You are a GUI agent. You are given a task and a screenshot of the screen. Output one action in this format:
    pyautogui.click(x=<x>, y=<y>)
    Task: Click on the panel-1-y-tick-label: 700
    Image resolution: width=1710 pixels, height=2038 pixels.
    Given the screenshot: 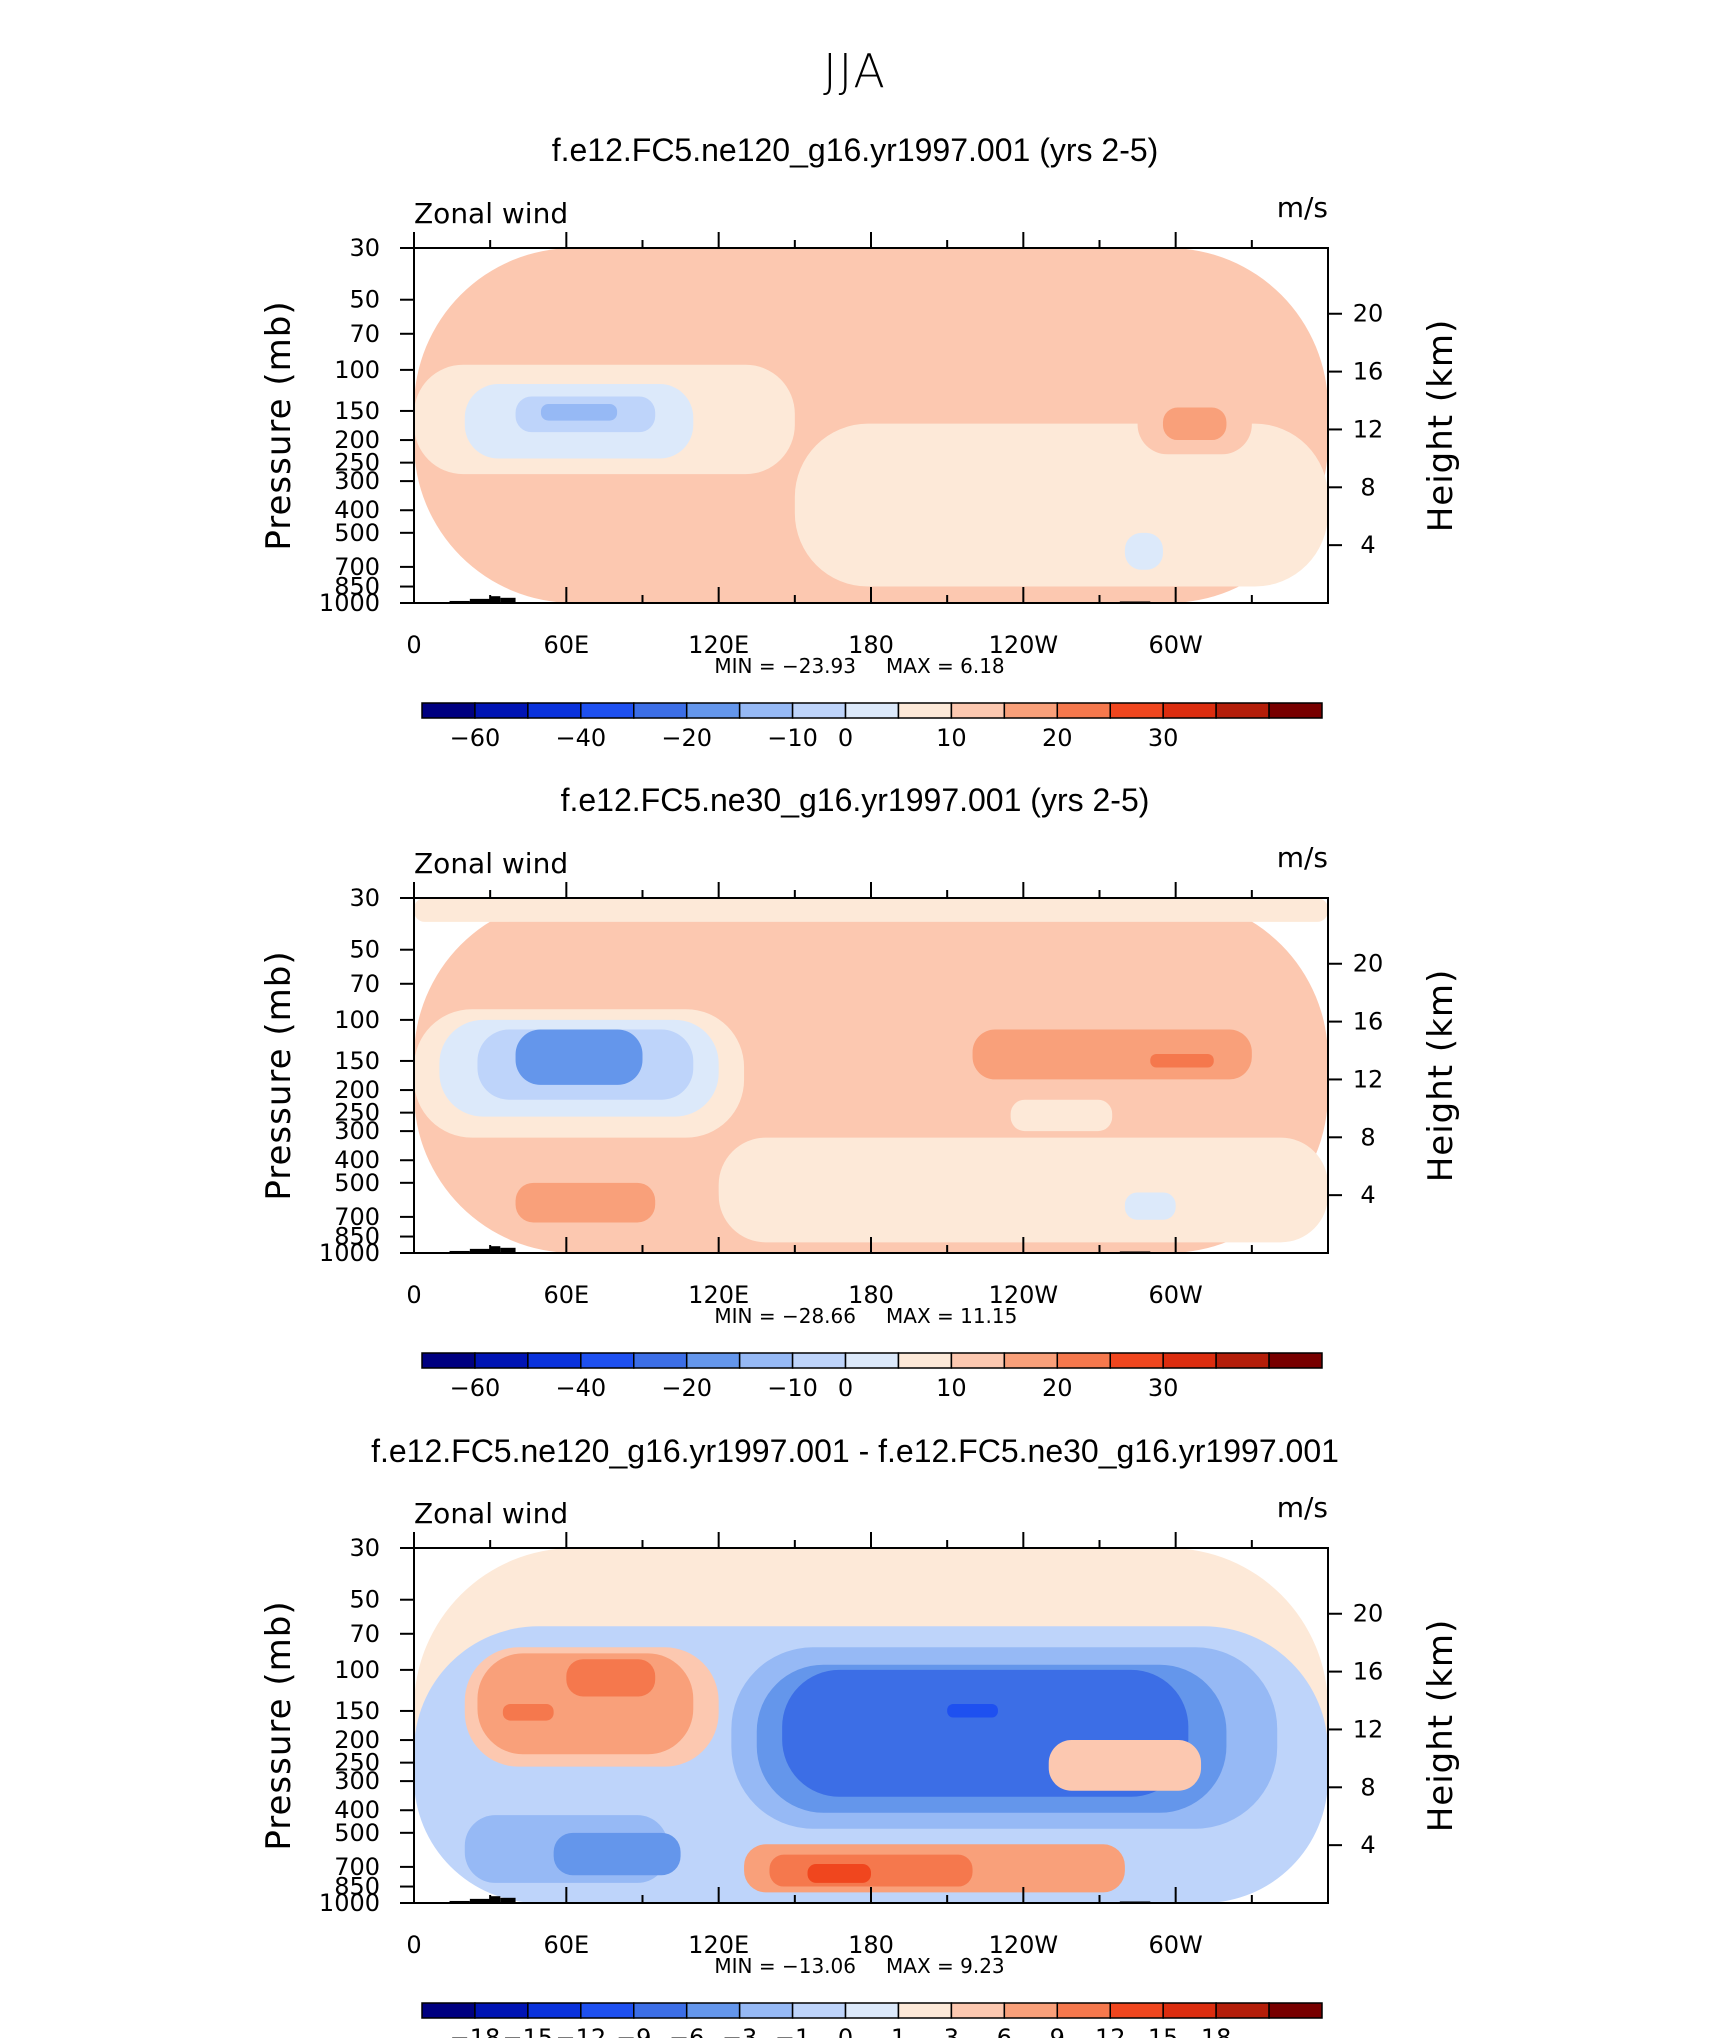 What is the action you would take?
    pyautogui.click(x=357, y=567)
    